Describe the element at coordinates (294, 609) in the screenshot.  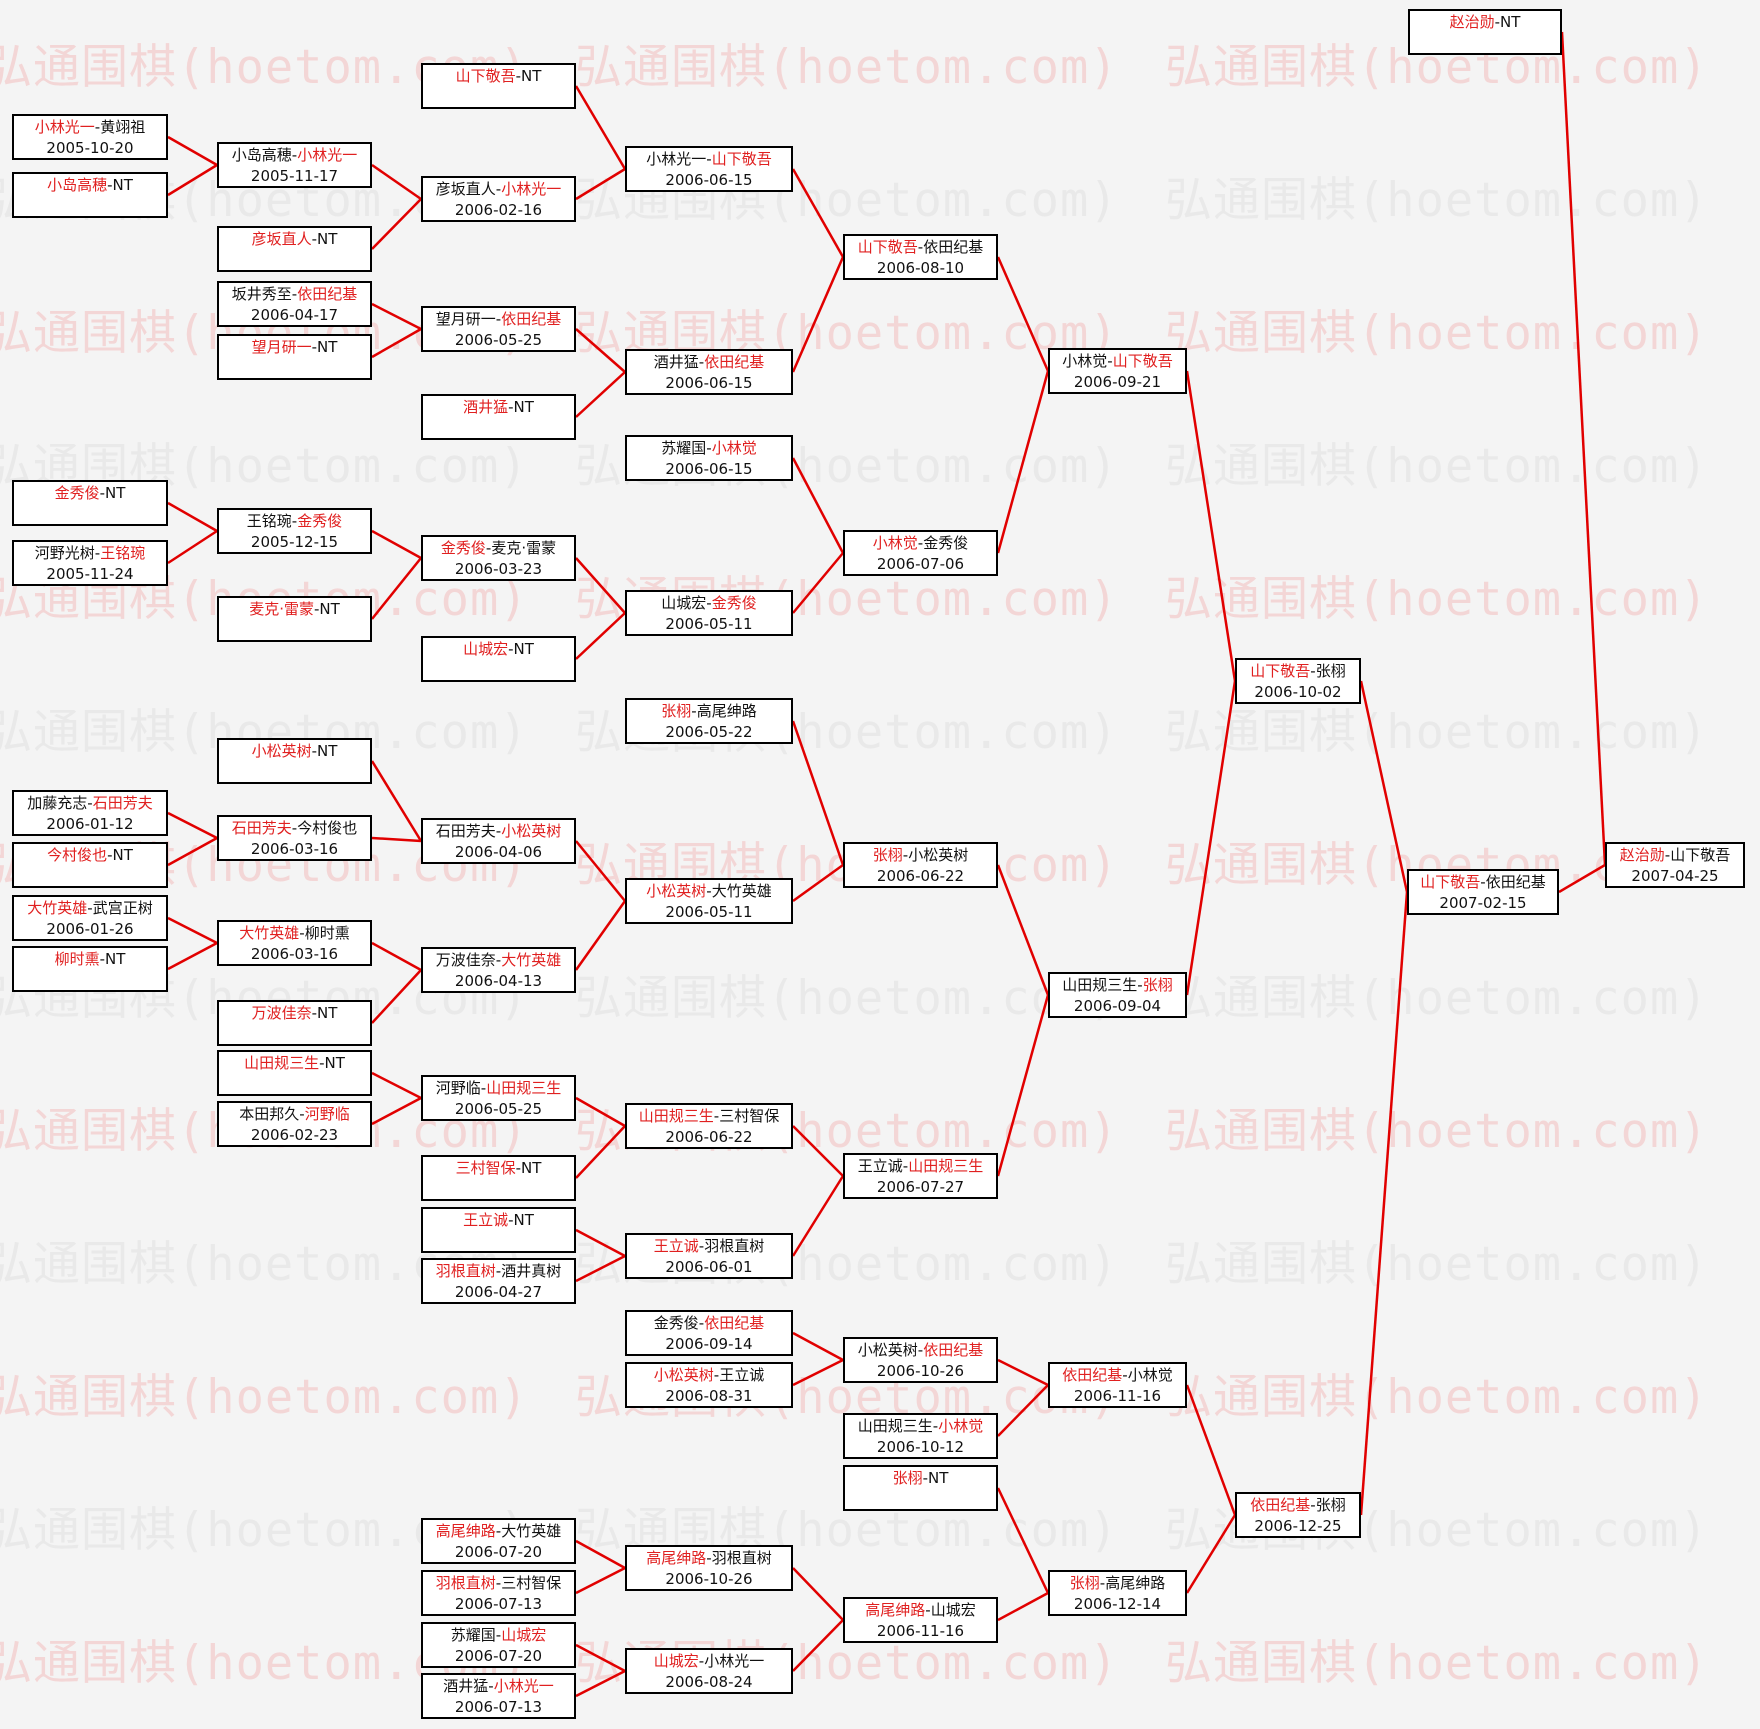
I see `match-players: 麦克·雷蒙-NT` at that location.